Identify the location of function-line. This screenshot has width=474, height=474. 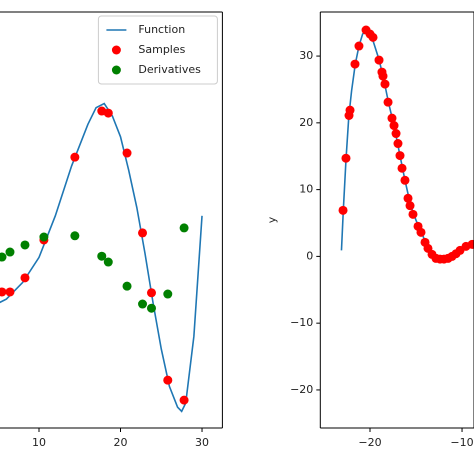
(407, 144).